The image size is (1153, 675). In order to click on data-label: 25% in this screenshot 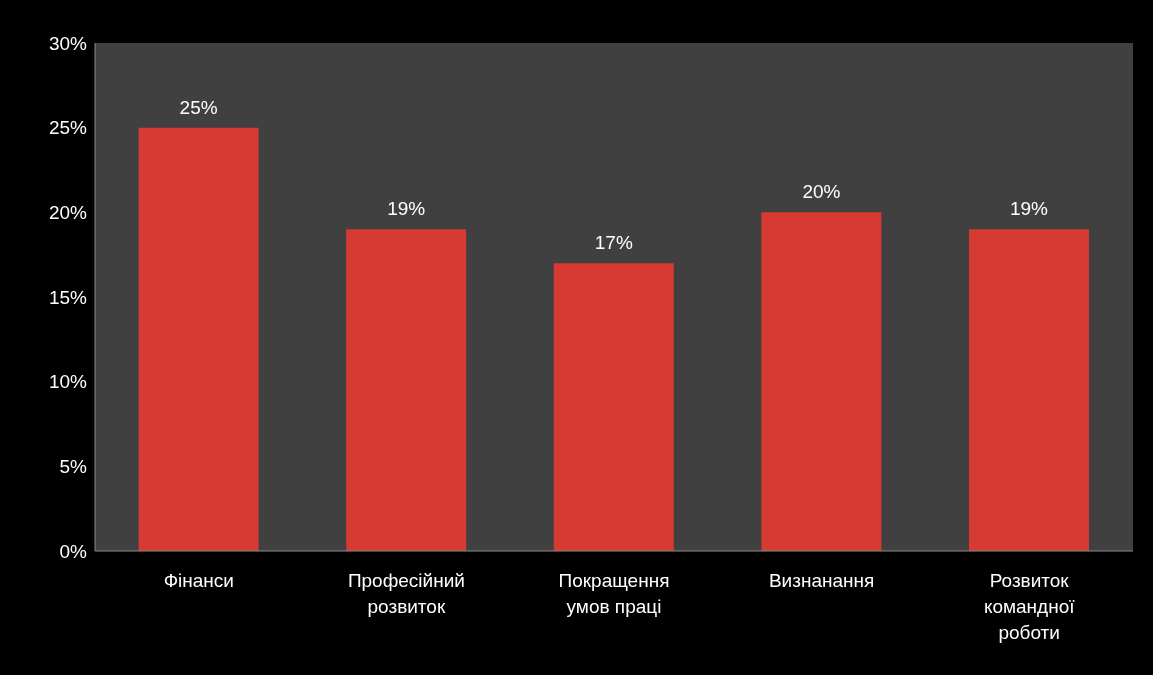, I will do `click(198, 107)`.